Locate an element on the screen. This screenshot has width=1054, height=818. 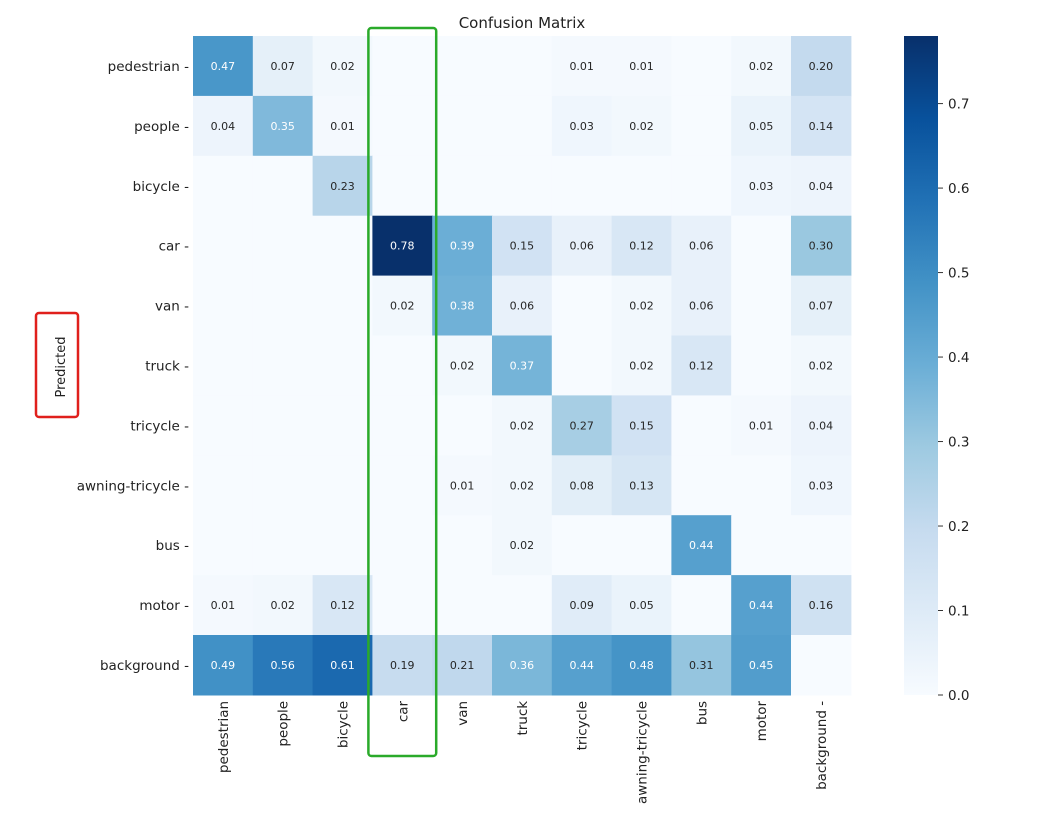
x-tick-label: truck is located at coordinates (523, 718).